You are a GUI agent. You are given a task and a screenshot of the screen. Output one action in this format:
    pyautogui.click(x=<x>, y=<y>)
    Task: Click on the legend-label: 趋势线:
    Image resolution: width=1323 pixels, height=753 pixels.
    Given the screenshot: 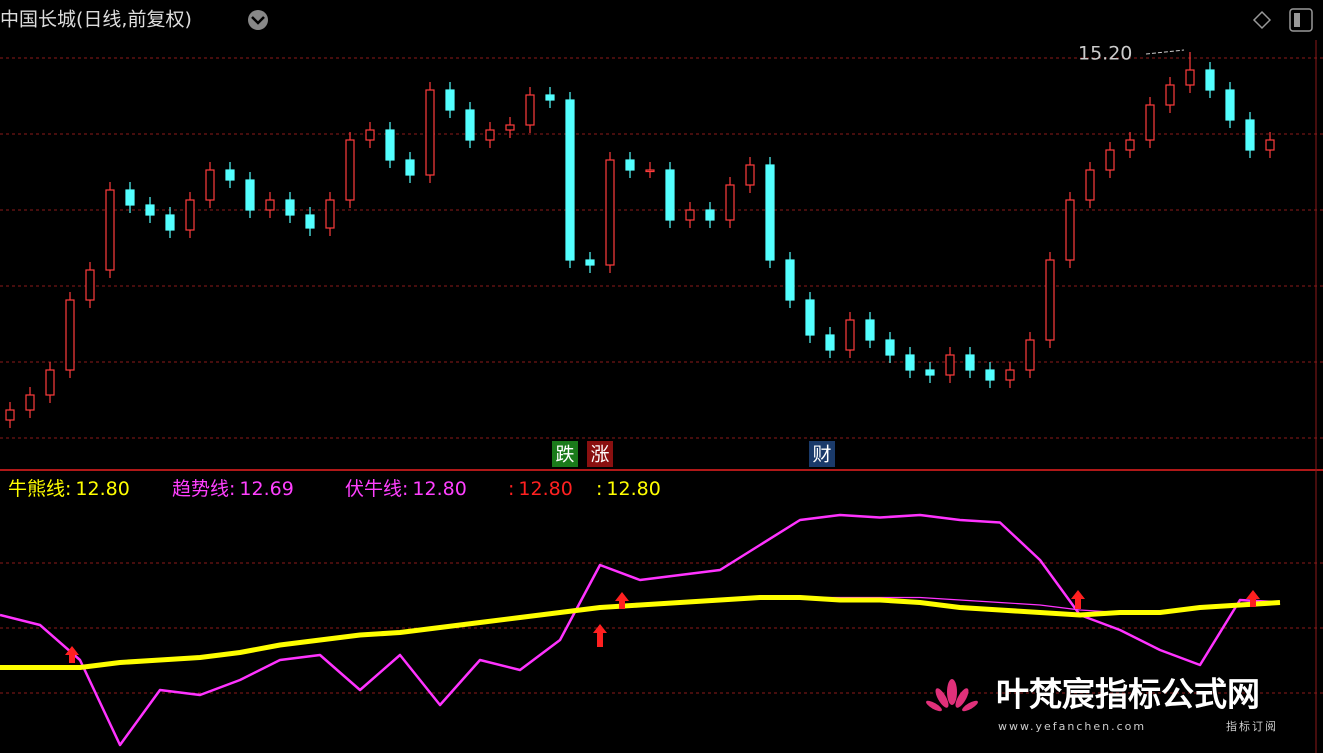 What is the action you would take?
    pyautogui.click(x=203, y=489)
    